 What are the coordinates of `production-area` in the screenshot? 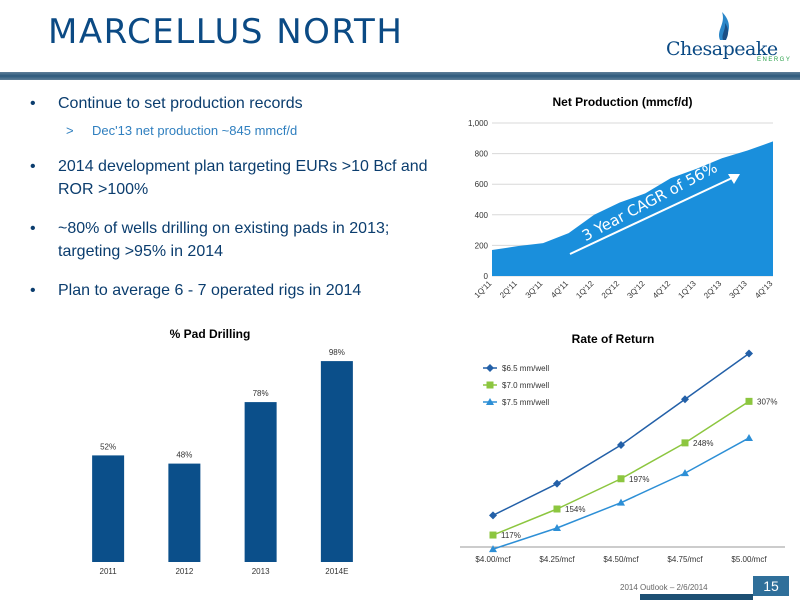 It's located at (632, 208).